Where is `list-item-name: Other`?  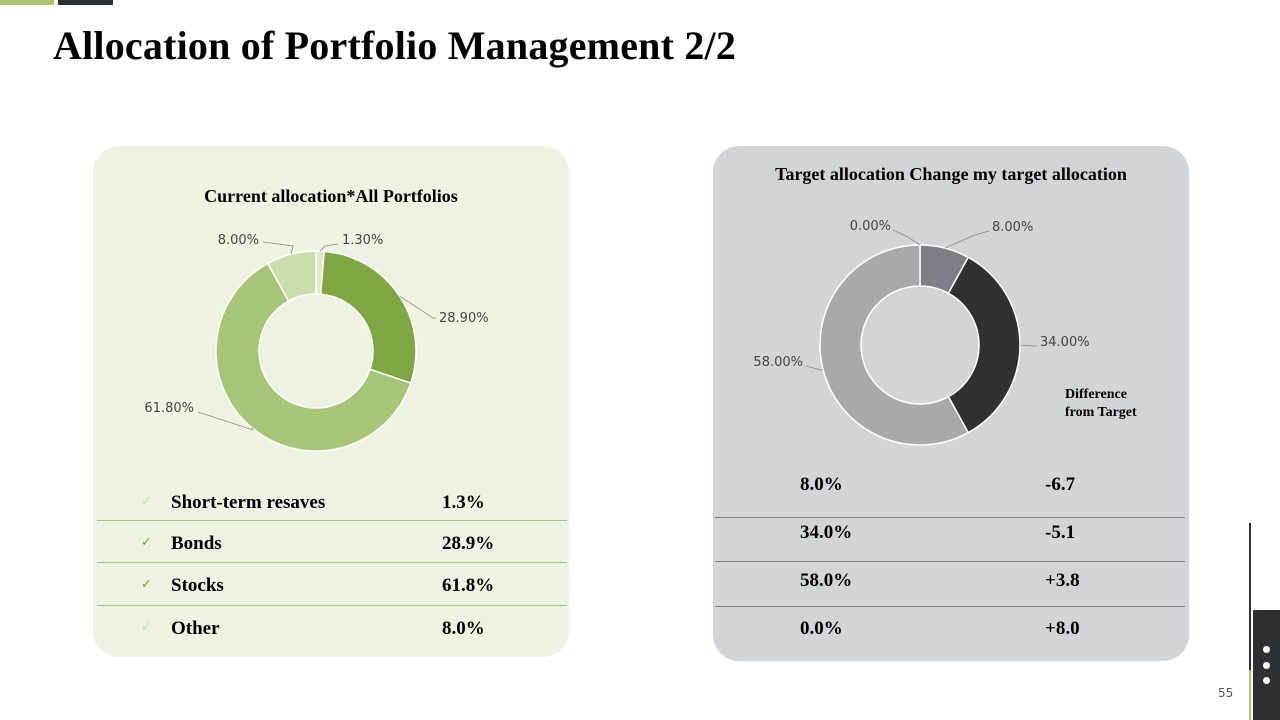
list-item-name: Other is located at coordinates (195, 628).